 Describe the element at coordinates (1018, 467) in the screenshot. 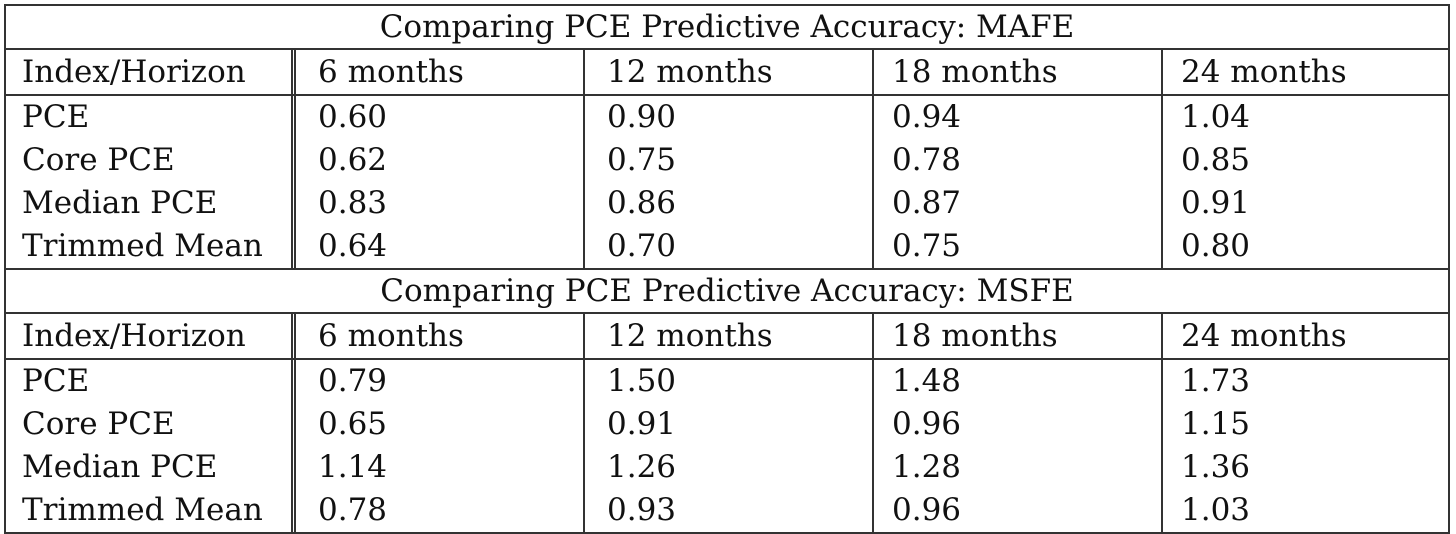

I see `value-cell: 1.28` at that location.